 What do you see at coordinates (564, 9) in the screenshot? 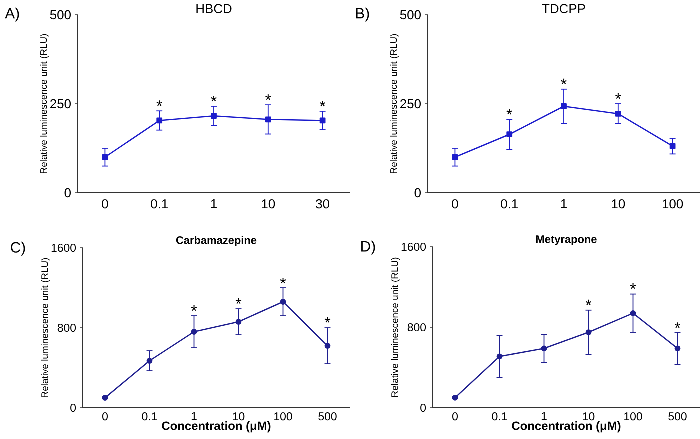
I see `chart-title: TDCPP` at bounding box center [564, 9].